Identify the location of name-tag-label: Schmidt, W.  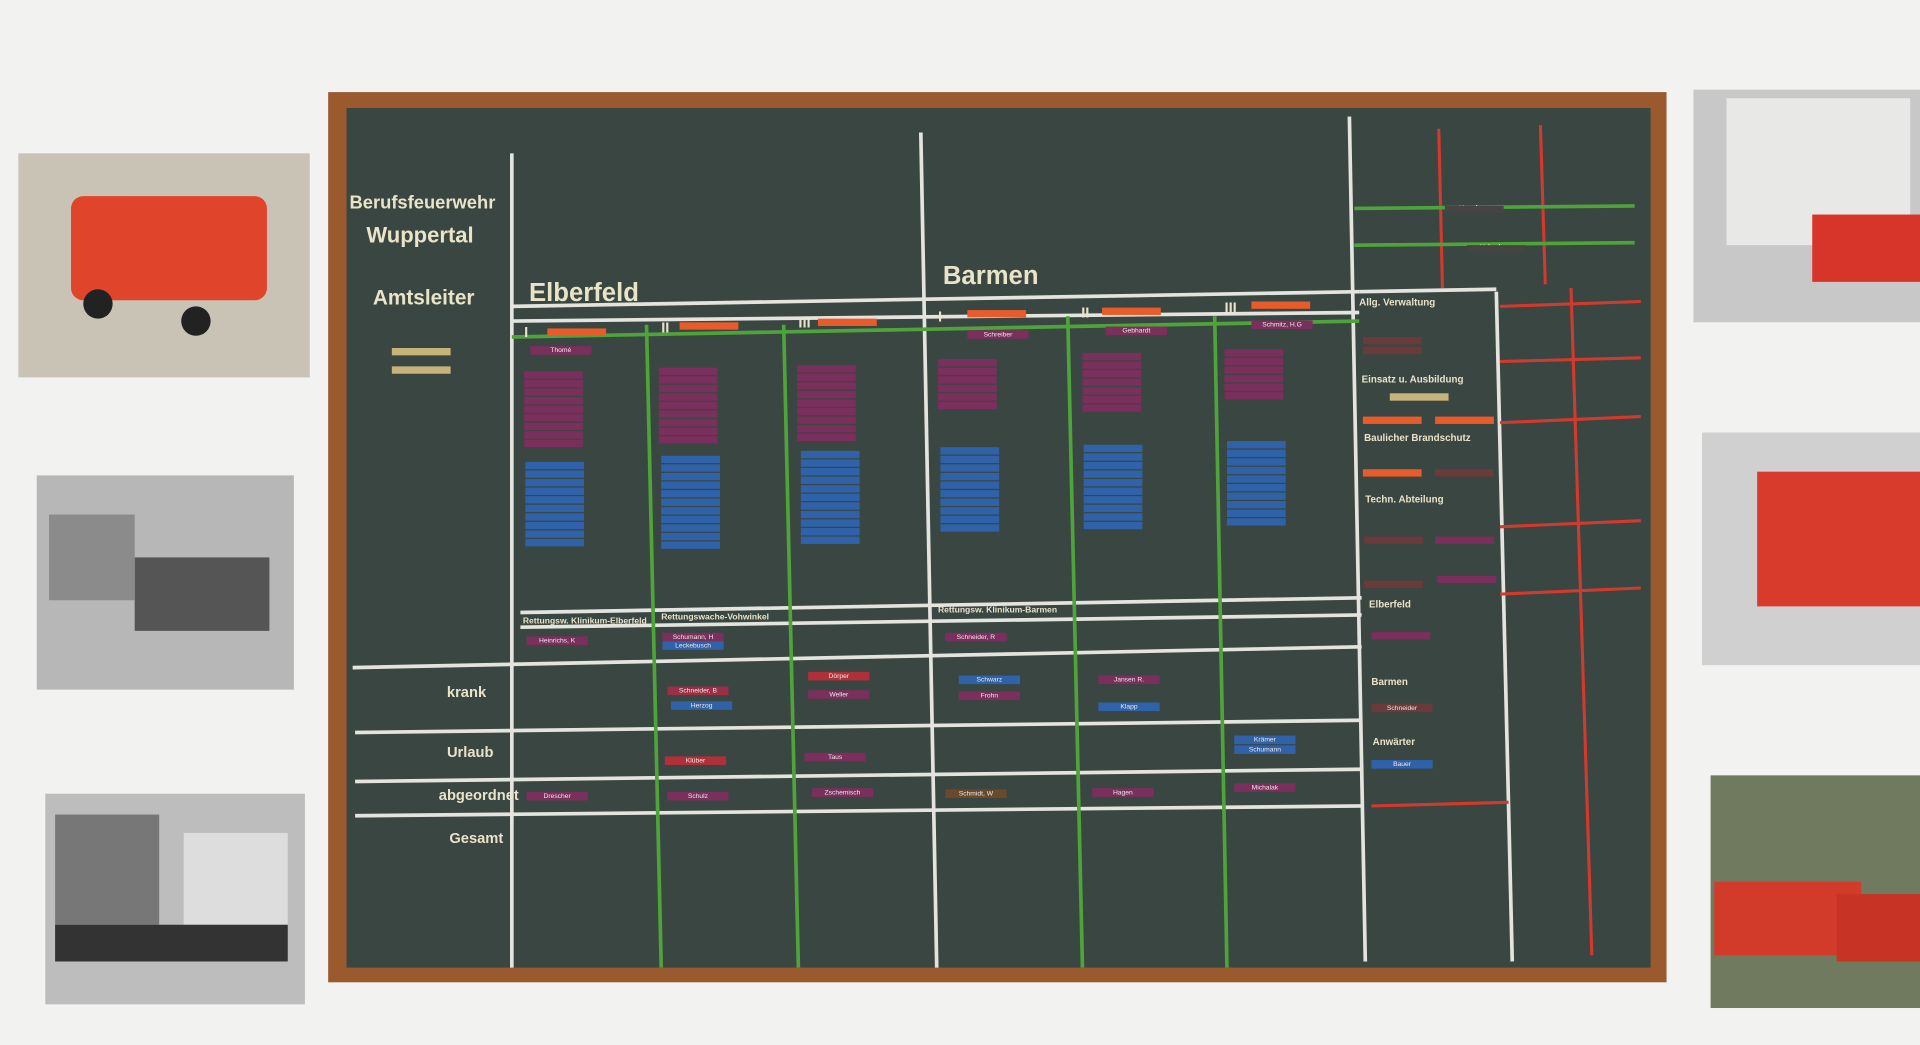
(976, 794).